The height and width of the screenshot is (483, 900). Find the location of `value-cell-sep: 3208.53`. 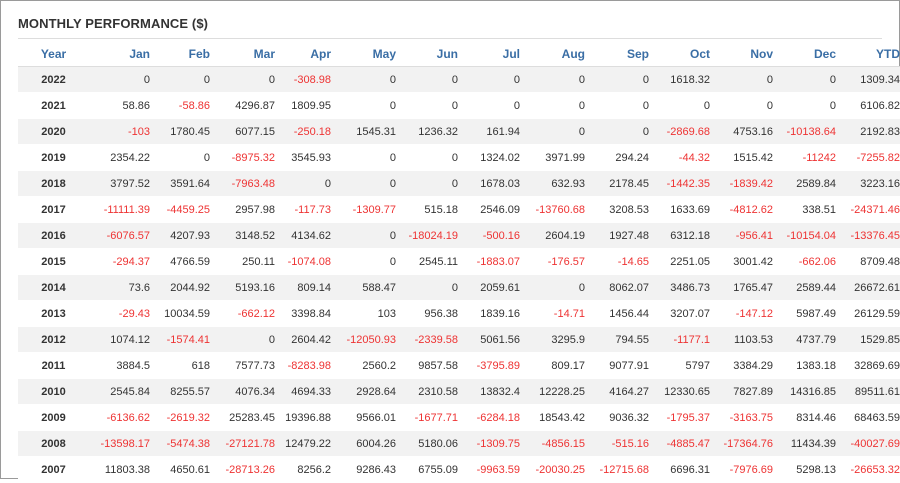

value-cell-sep: 3208.53 is located at coordinates (619, 209).